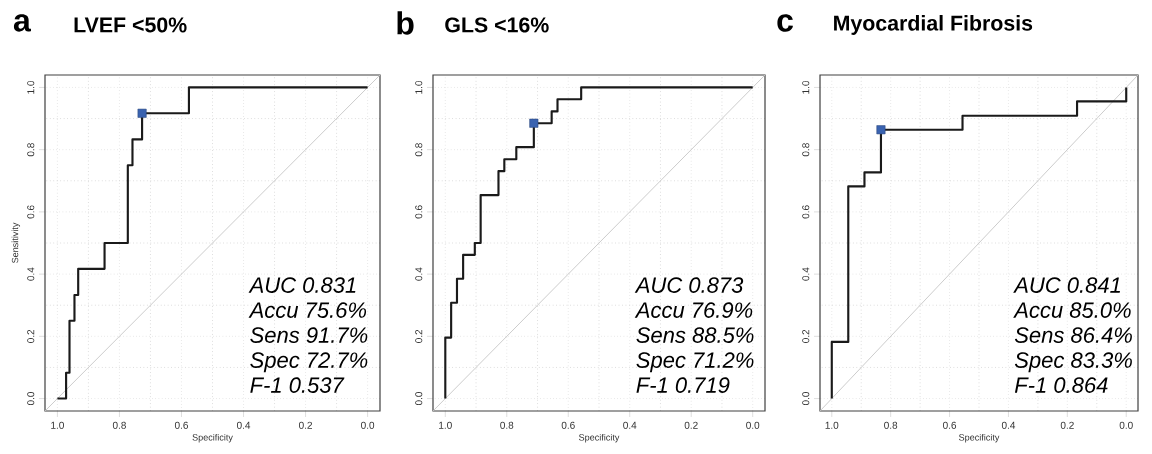 The height and width of the screenshot is (454, 1152). What do you see at coordinates (405, 23) in the screenshot?
I see `text: b` at bounding box center [405, 23].